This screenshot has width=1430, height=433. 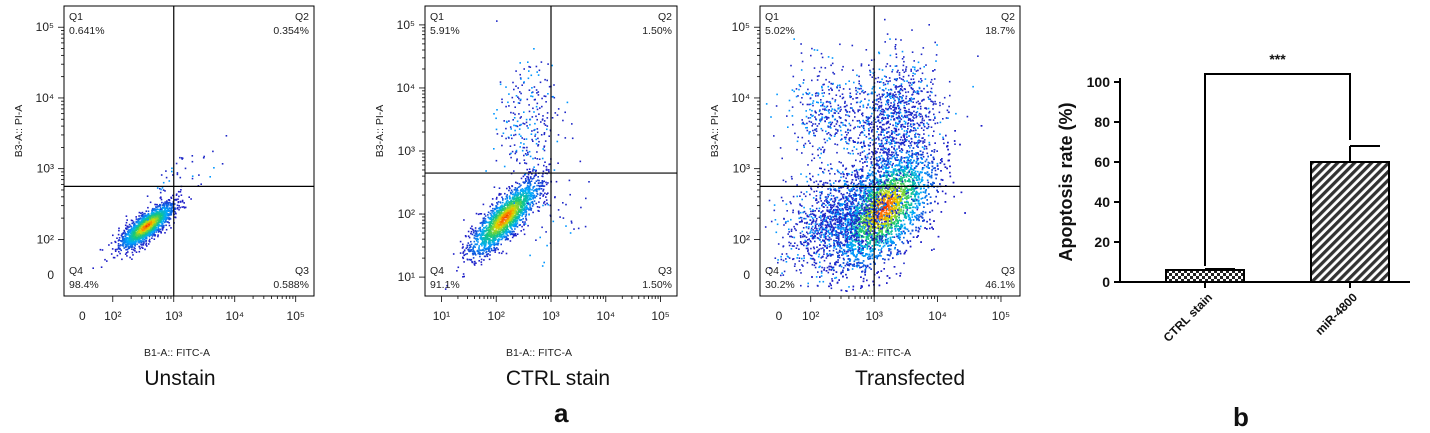 What do you see at coordinates (380, 131) in the screenshot?
I see `y-axis-label: B3-A:: PI-A` at bounding box center [380, 131].